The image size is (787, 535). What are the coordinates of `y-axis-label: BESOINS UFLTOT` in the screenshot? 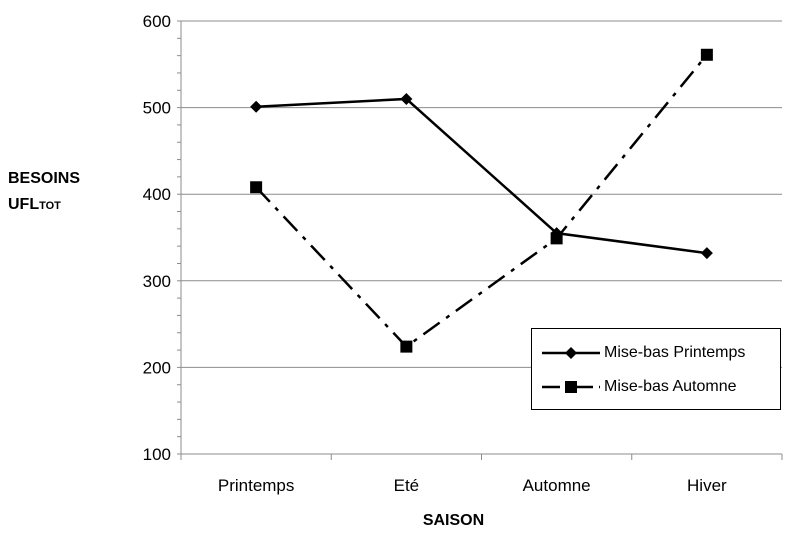 It's located at (58, 192).